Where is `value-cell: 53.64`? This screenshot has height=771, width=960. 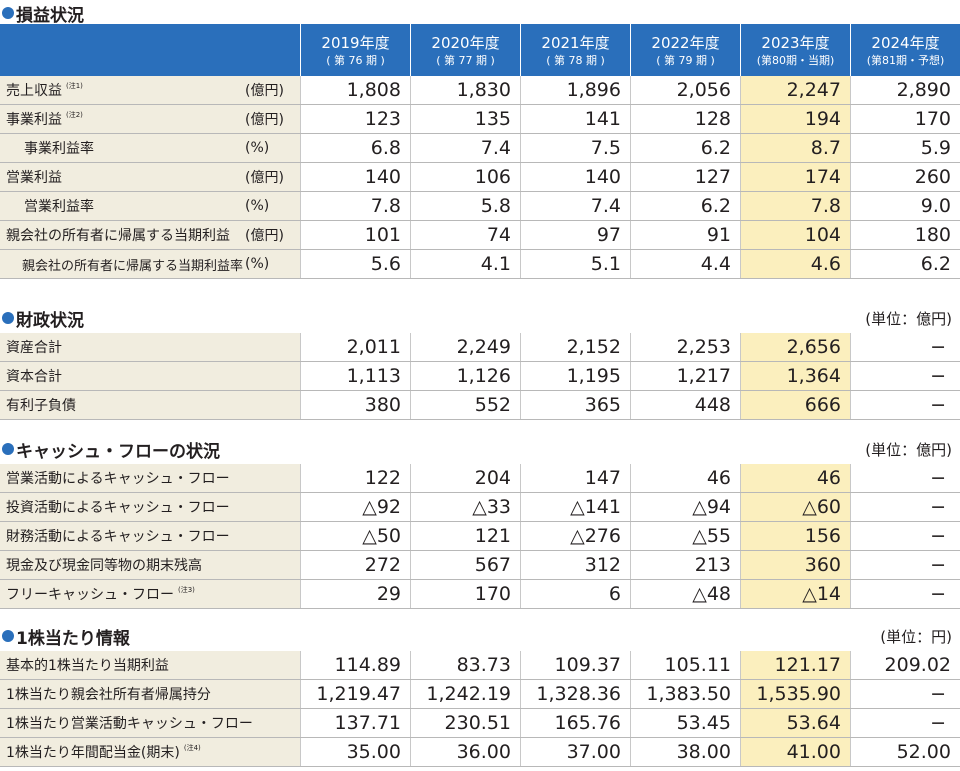 value-cell: 53.64 is located at coordinates (795, 723).